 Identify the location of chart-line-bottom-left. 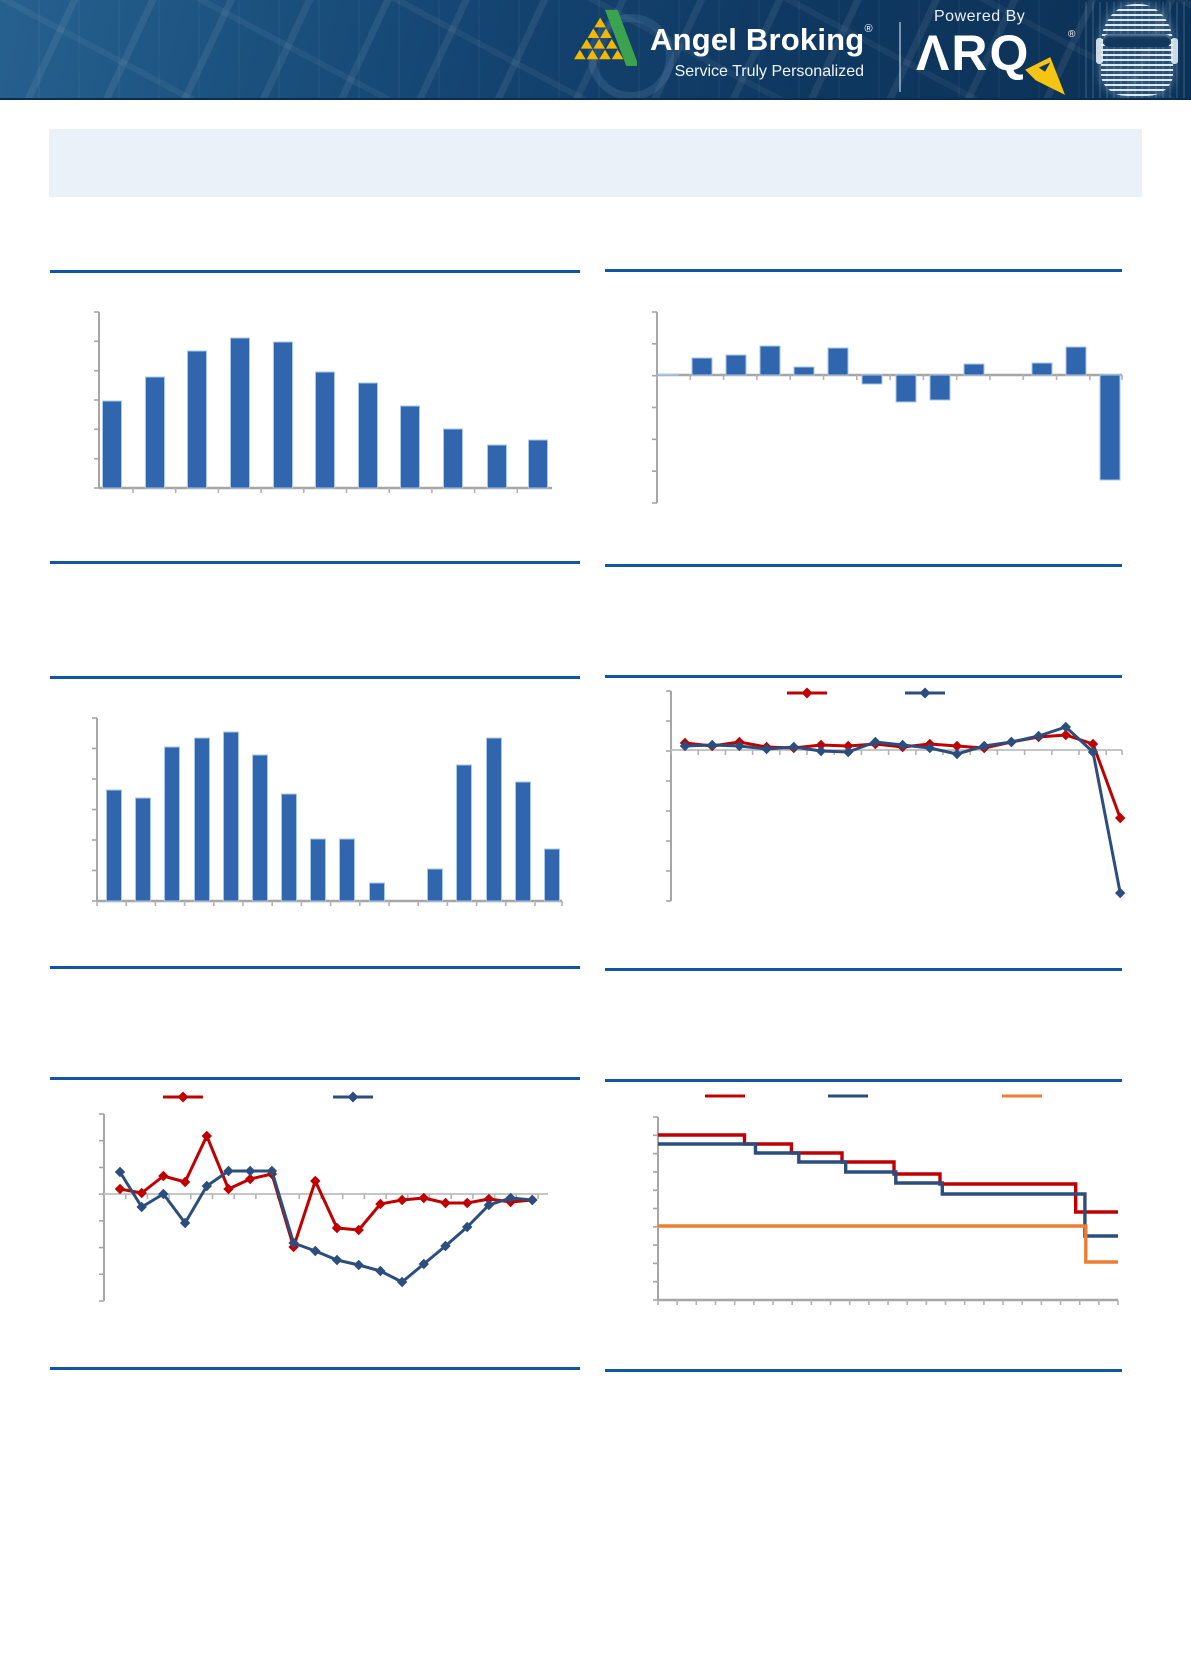
(323, 1196).